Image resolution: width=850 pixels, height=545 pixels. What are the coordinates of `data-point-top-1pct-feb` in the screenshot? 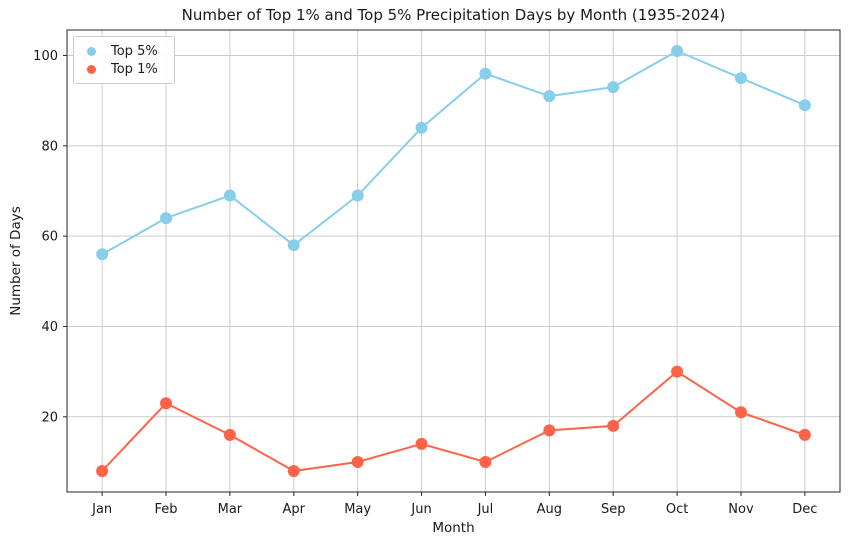 It's located at (166, 403).